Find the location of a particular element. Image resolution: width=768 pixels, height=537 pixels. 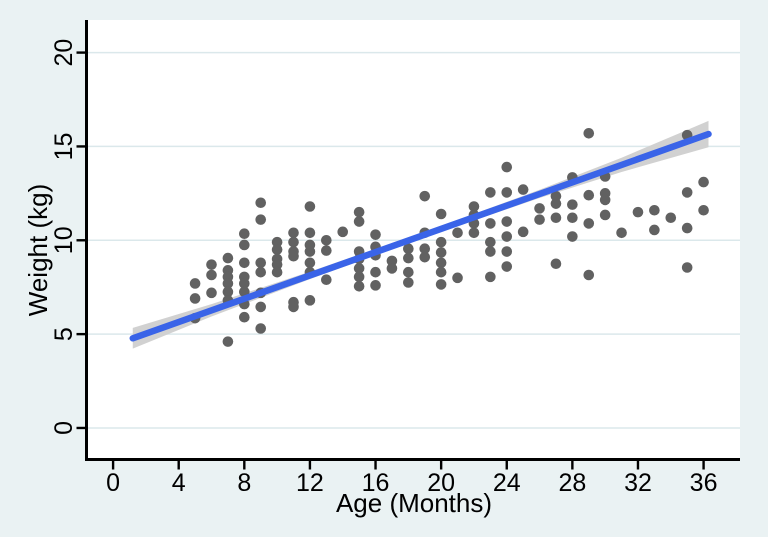

x-tick-label: 36 is located at coordinates (704, 483).